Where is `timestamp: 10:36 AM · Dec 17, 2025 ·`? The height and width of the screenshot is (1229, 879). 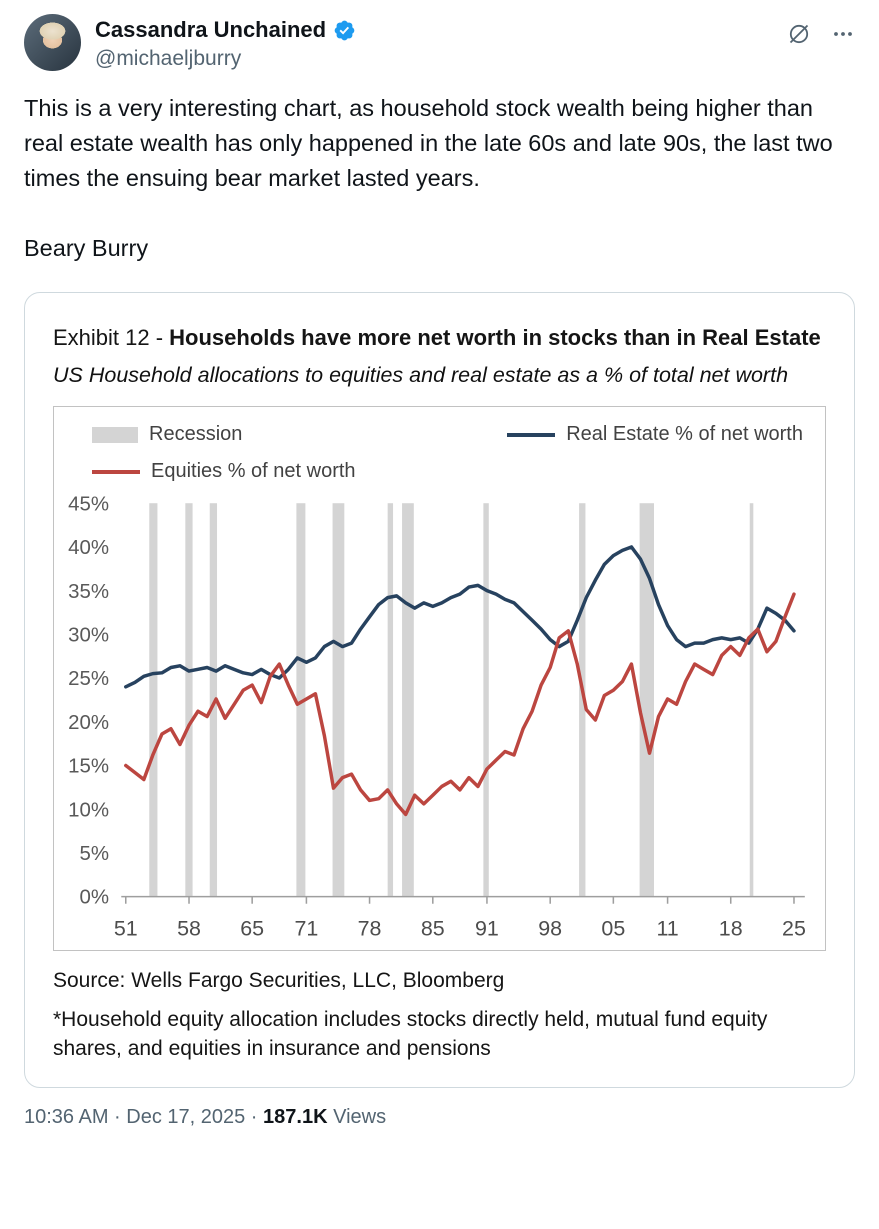
timestamp: 10:36 AM · Dec 17, 2025 · is located at coordinates (144, 1116).